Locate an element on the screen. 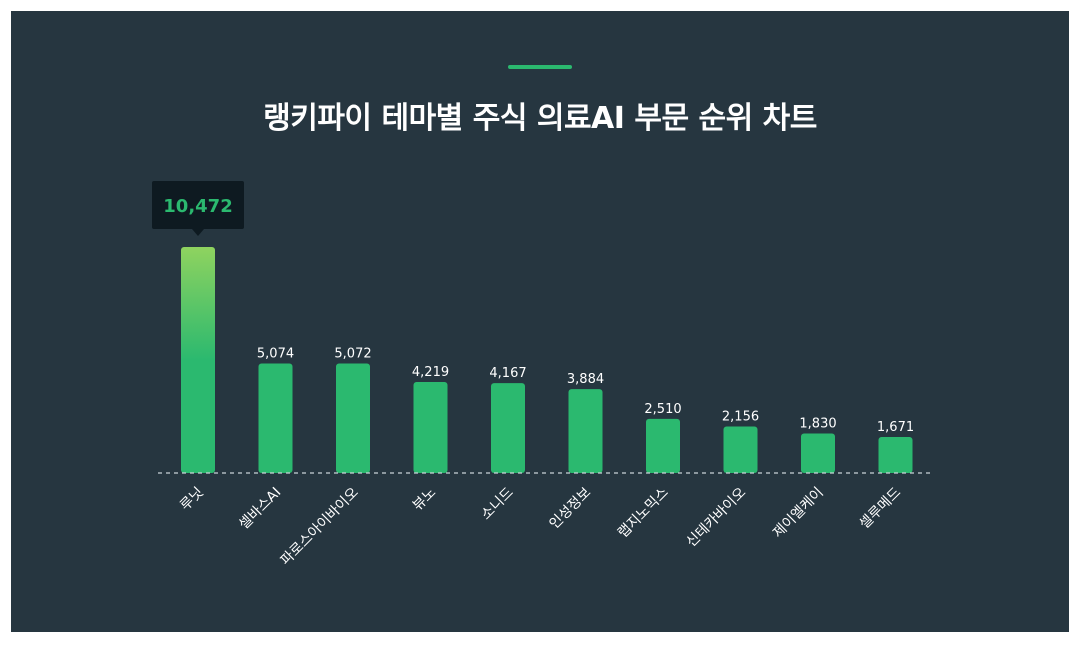 The width and height of the screenshot is (1080, 648). value-label-7: 2,510 is located at coordinates (662, 409).